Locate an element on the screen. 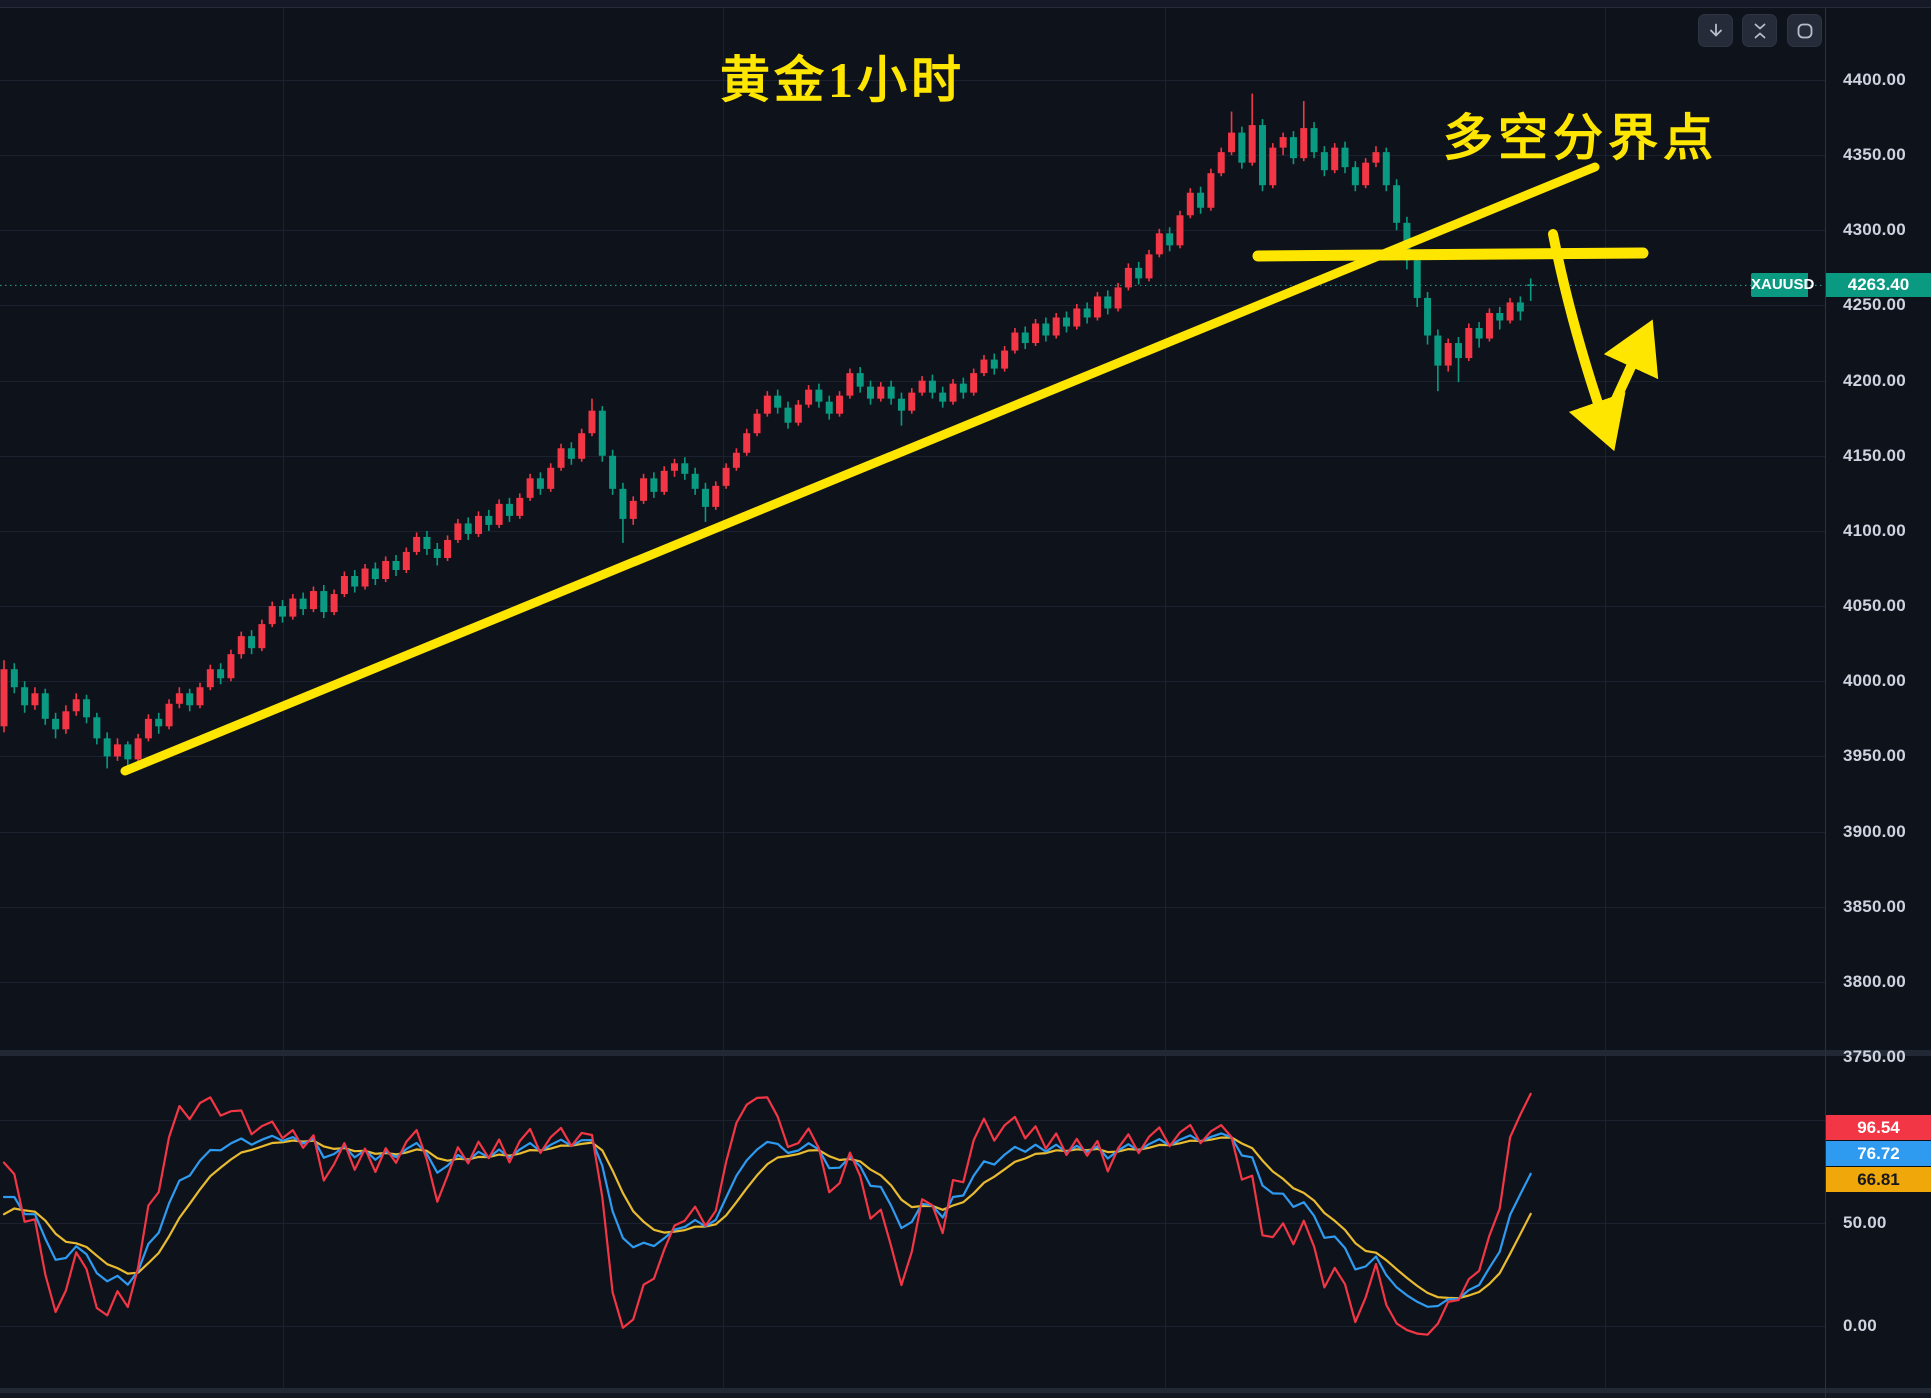 The width and height of the screenshot is (1931, 1398). collapse-pane-button is located at coordinates (1759, 30).